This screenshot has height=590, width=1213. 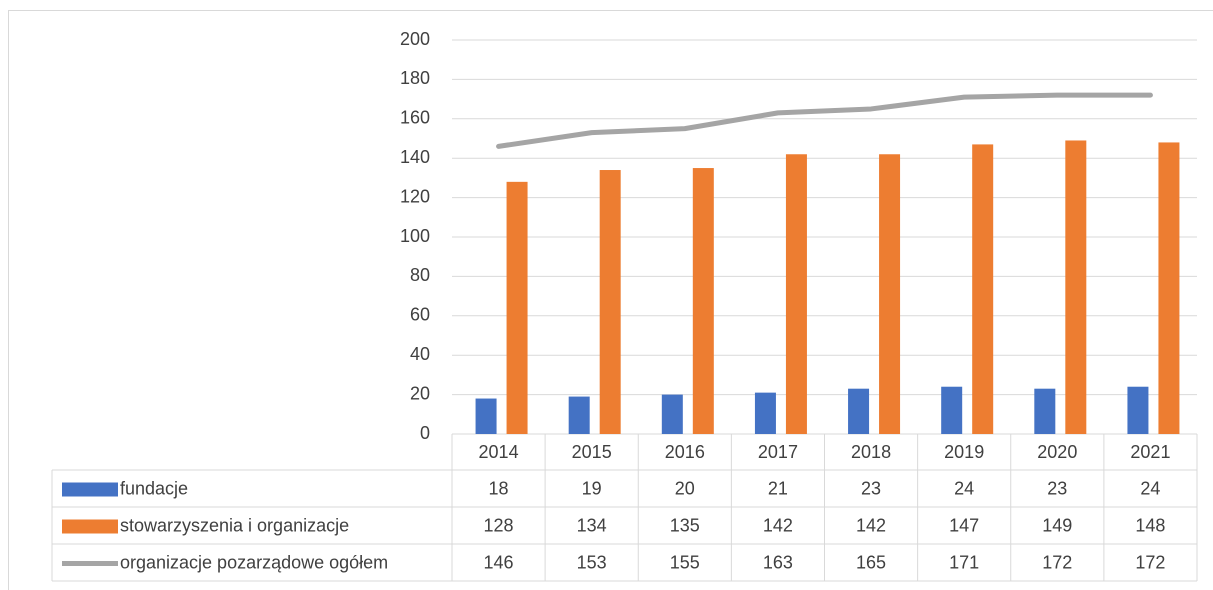 I want to click on table-value: 21, so click(x=778, y=488).